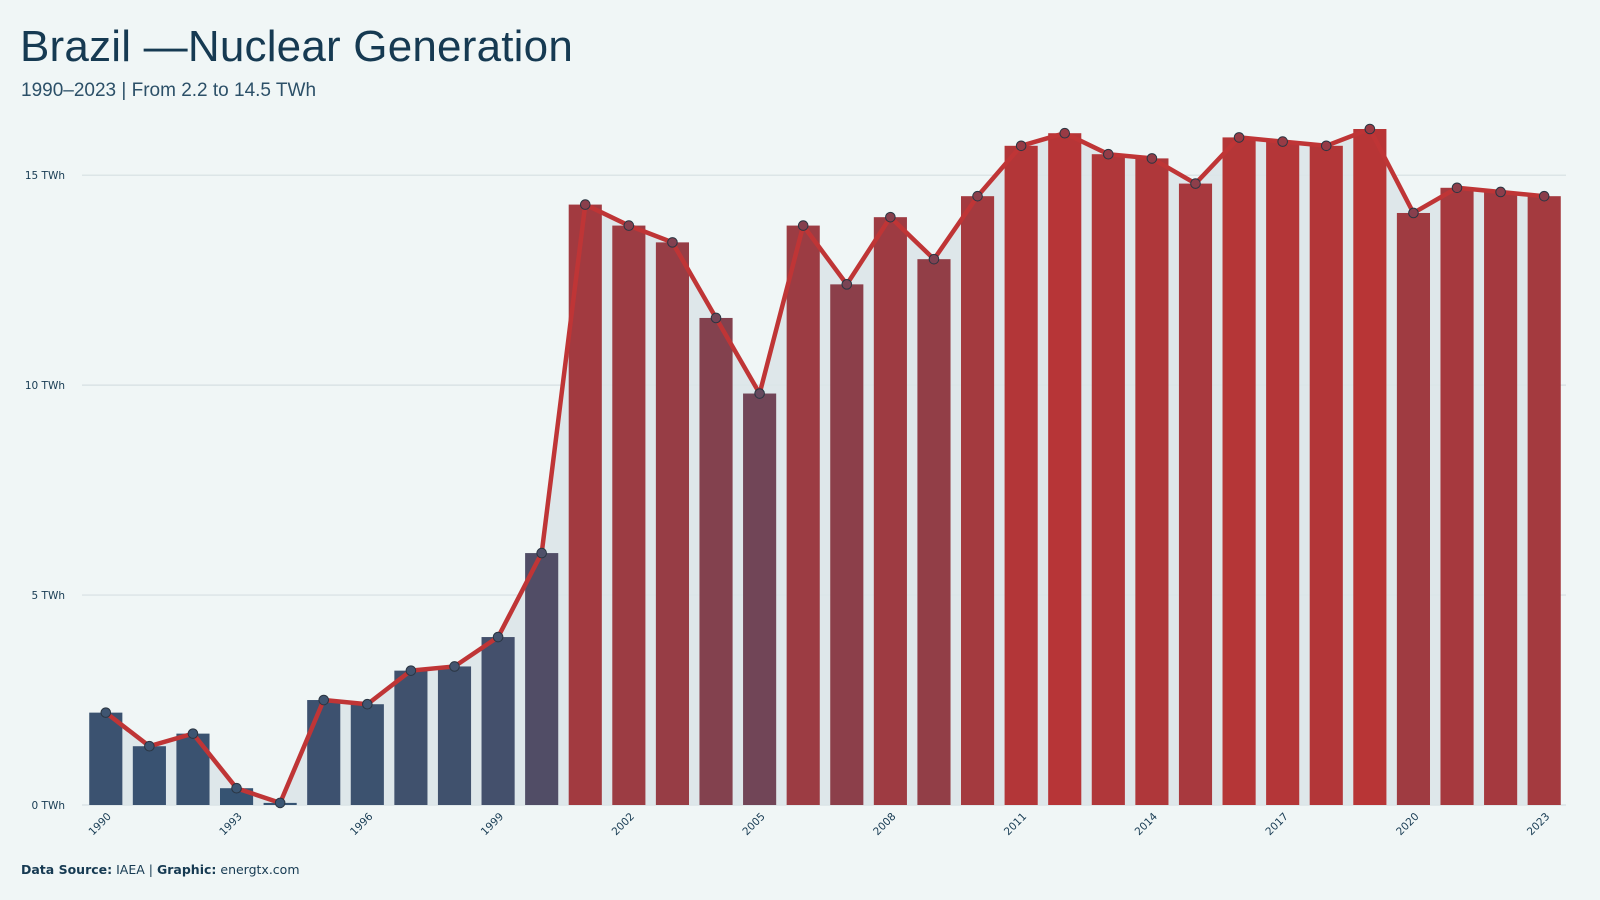  Describe the element at coordinates (1108, 154) in the screenshot. I see `marker-2013` at that location.